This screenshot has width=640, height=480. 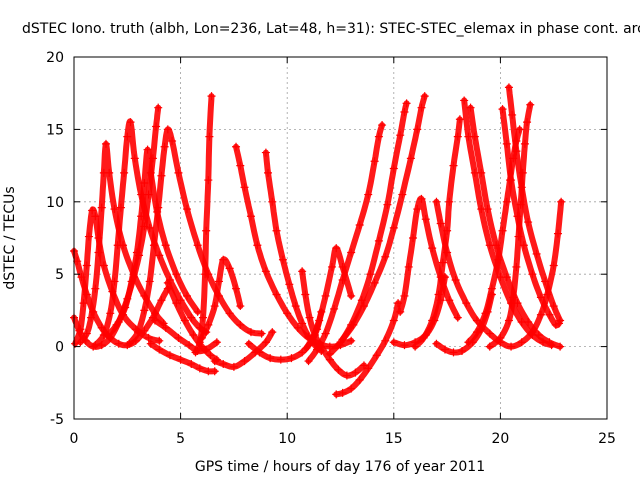 I want to click on y-tick-label: -5, so click(x=57, y=420).